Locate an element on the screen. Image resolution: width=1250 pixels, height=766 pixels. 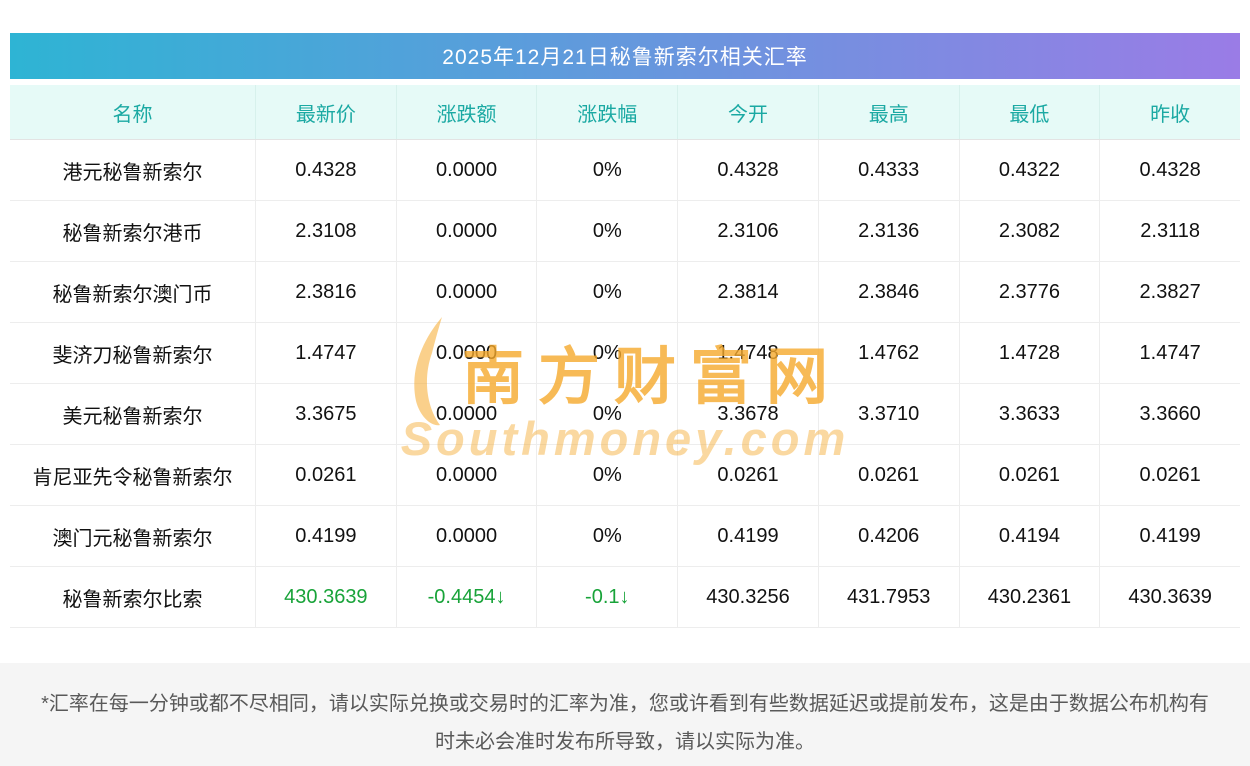
page-title: 2025年12月21日秘鲁新索尔相关汇率 is located at coordinates (625, 56).